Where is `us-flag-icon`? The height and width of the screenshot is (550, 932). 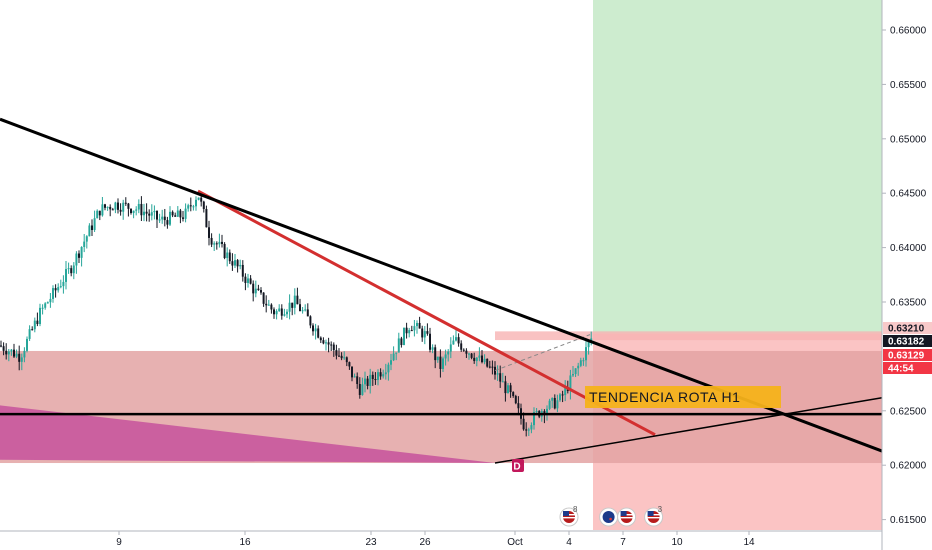 us-flag-icon is located at coordinates (627, 517).